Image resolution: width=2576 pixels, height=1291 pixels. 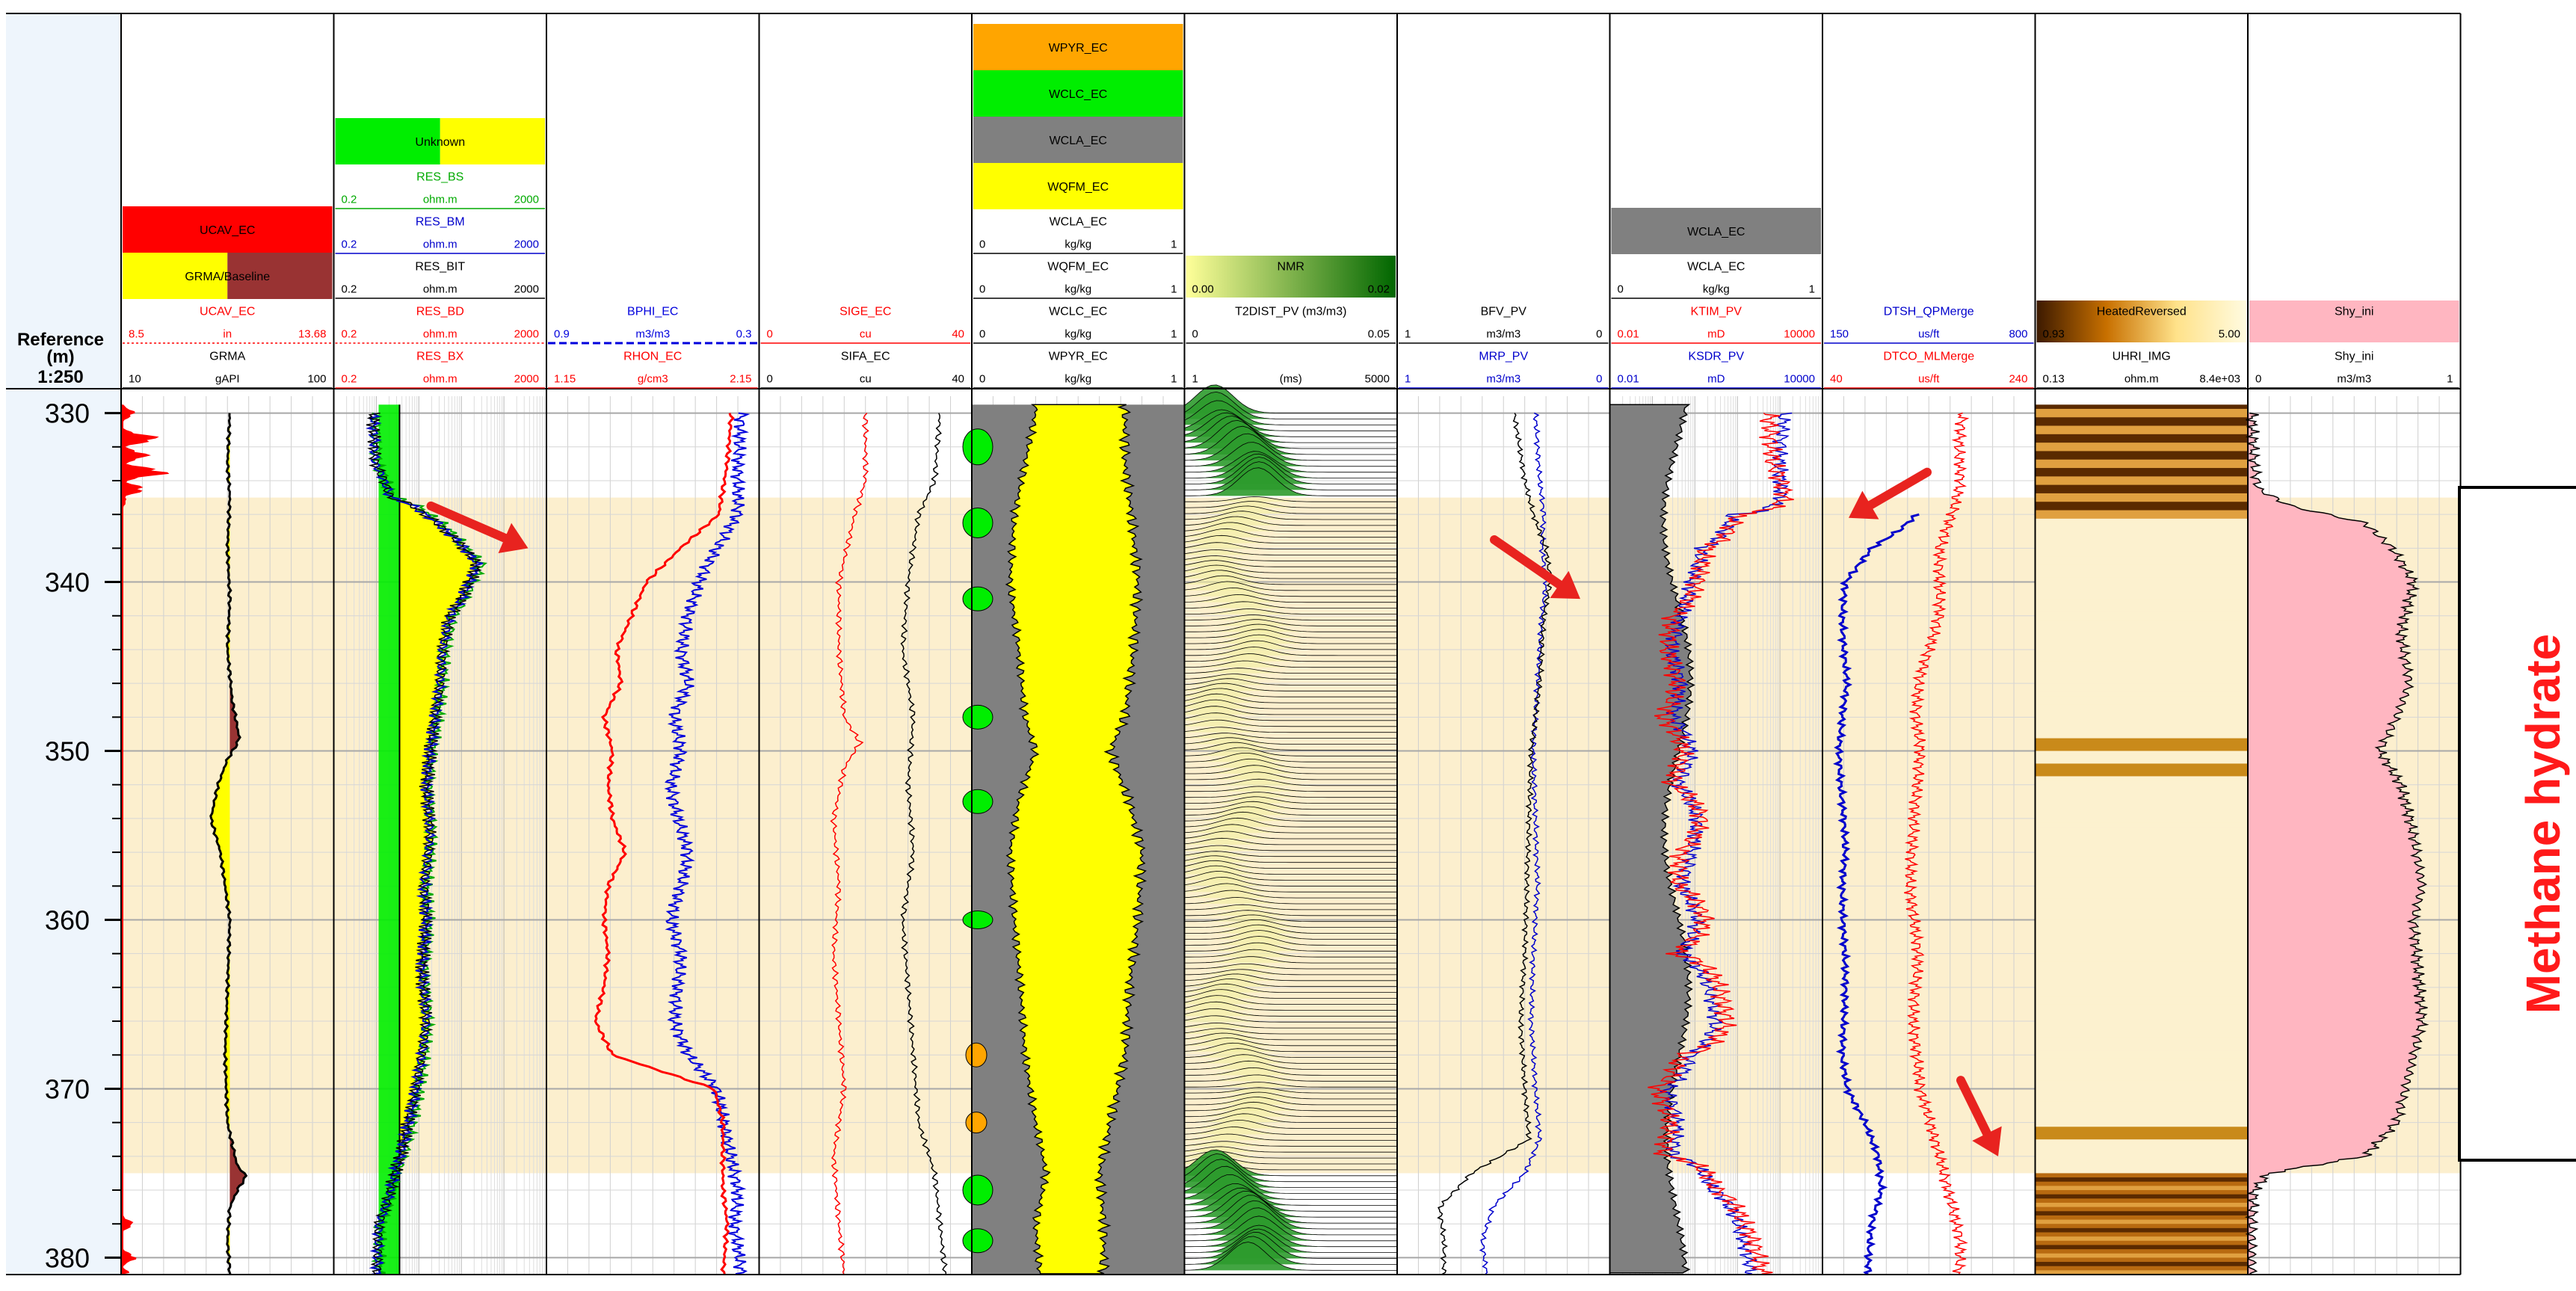 What do you see at coordinates (1717, 312) in the screenshot?
I see `curve-name: KTIM_PV` at bounding box center [1717, 312].